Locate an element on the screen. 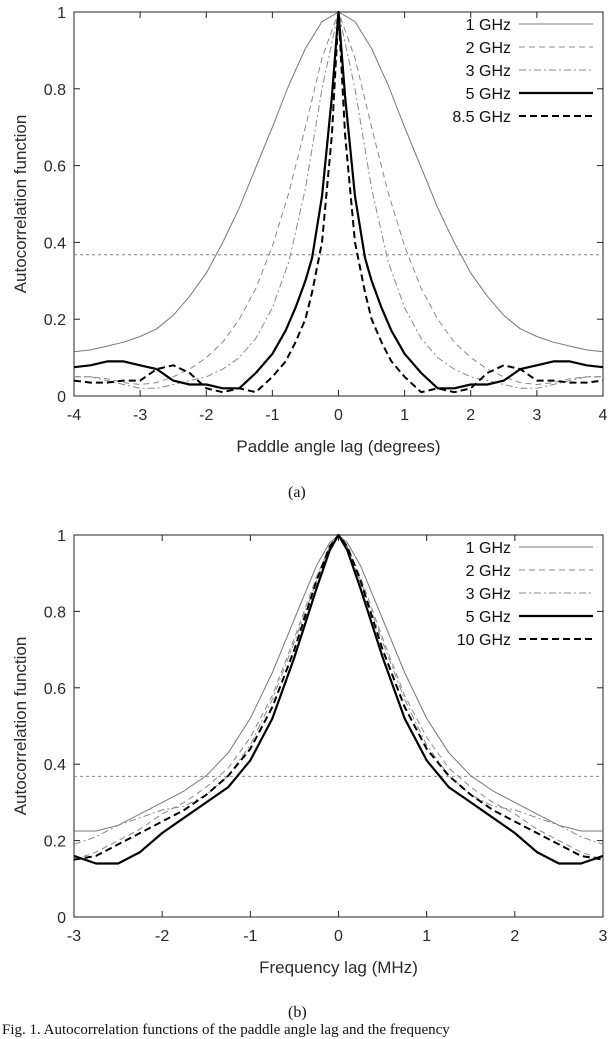  x-axis-label: Frequency lag (MHz) is located at coordinates (338, 967).